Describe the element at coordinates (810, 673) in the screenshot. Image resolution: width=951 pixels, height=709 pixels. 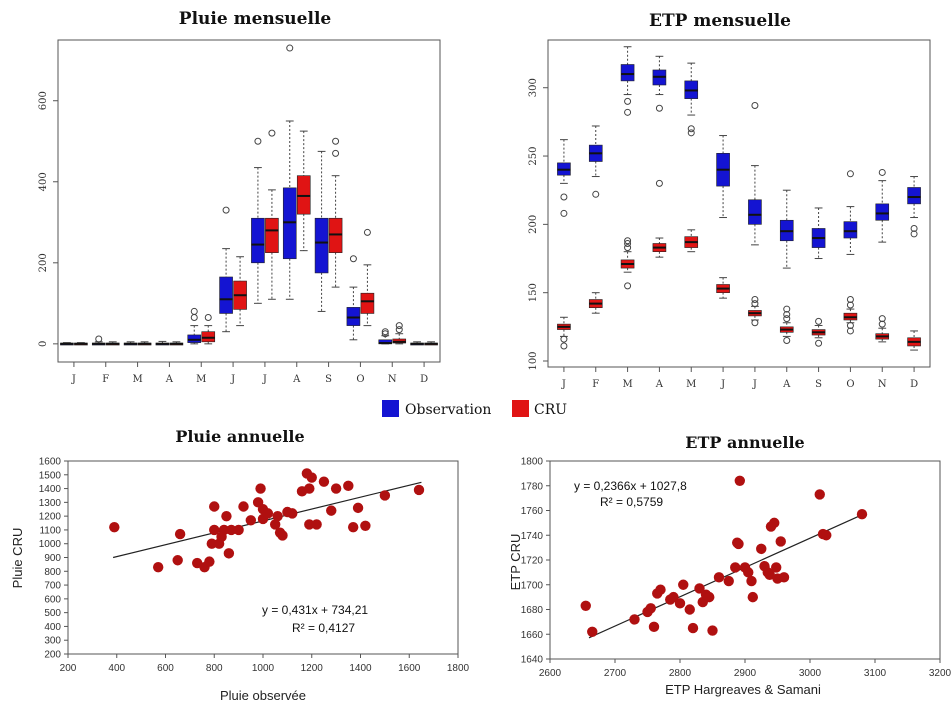
I see `x-tick-label: 3000` at that location.